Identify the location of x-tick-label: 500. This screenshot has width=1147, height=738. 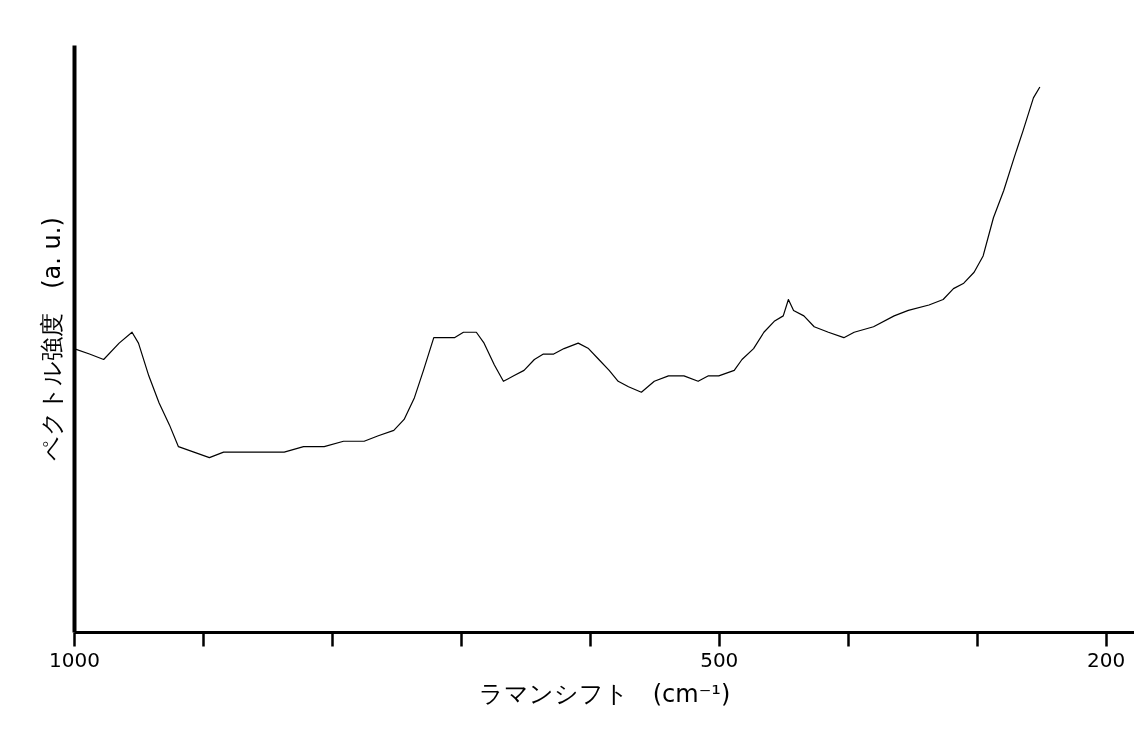
(719, 659).